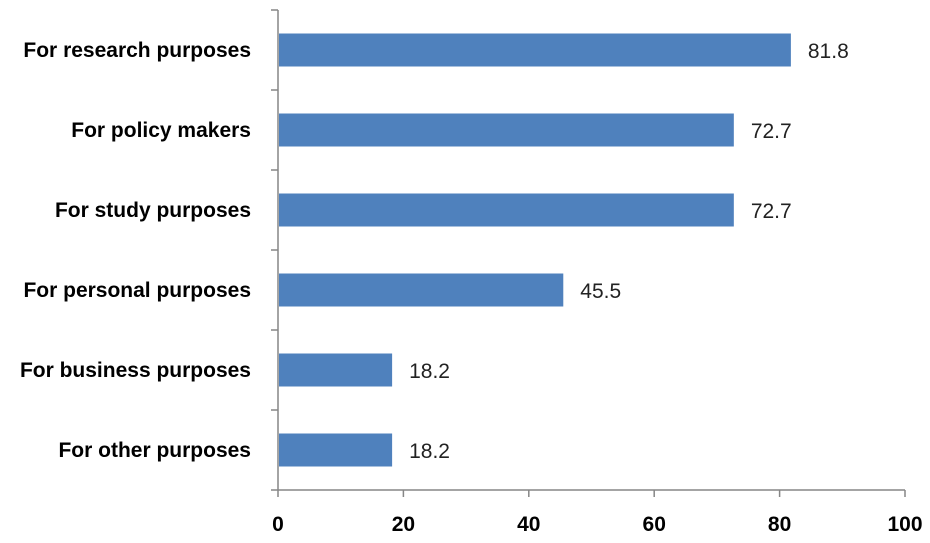  What do you see at coordinates (403, 524) in the screenshot?
I see `x-tick-label: 20` at bounding box center [403, 524].